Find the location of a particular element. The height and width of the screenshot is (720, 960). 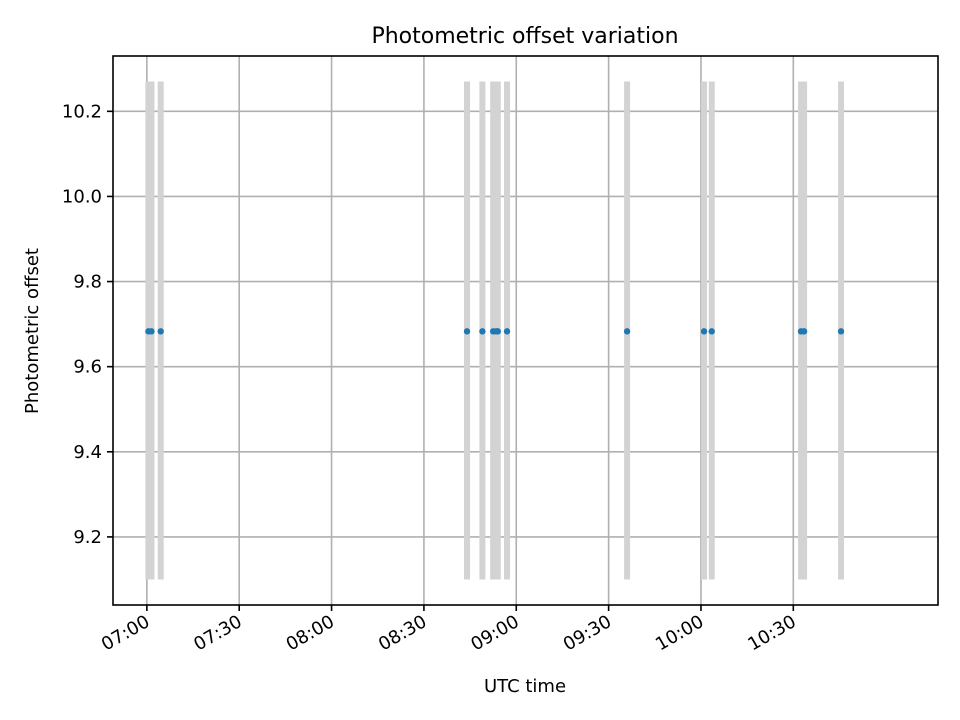

y-axis-label: Photometric offset is located at coordinates (32, 331).